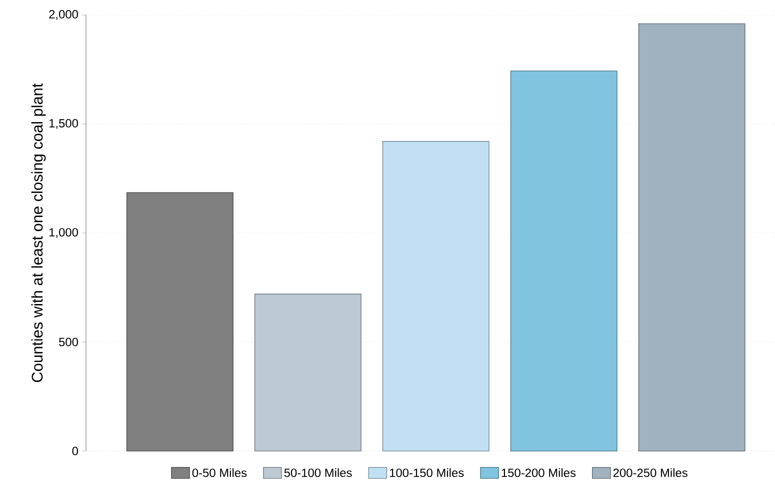 Image resolution: width=775 pixels, height=491 pixels. What do you see at coordinates (63, 124) in the screenshot?
I see `y-tick-label: 1,500` at bounding box center [63, 124].